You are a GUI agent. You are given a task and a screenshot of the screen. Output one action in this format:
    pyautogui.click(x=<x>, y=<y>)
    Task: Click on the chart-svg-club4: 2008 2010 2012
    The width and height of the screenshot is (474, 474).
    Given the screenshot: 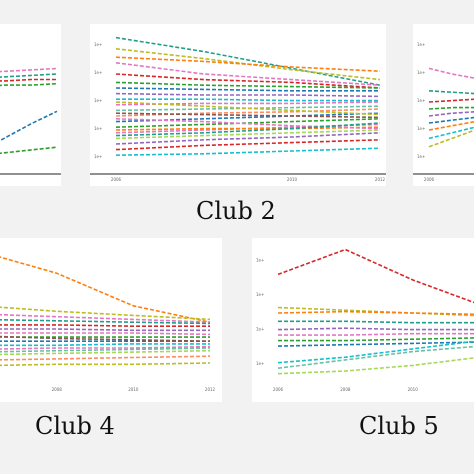 What is the action you would take?
    pyautogui.click(x=108, y=324)
    